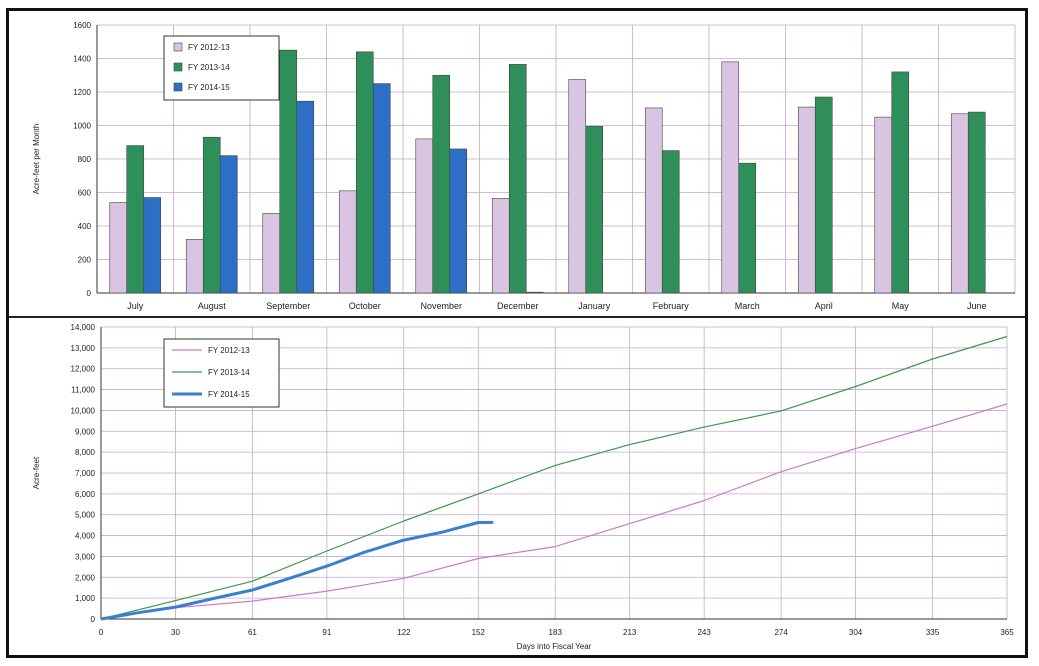  Describe the element at coordinates (977, 306) in the screenshot. I see `bar-x-tick-label: June` at that location.